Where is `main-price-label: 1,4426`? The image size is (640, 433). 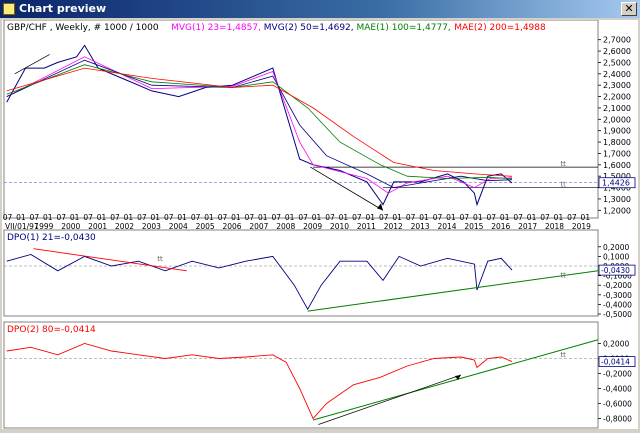
main-price-label: 1,4426 is located at coordinates (616, 183).